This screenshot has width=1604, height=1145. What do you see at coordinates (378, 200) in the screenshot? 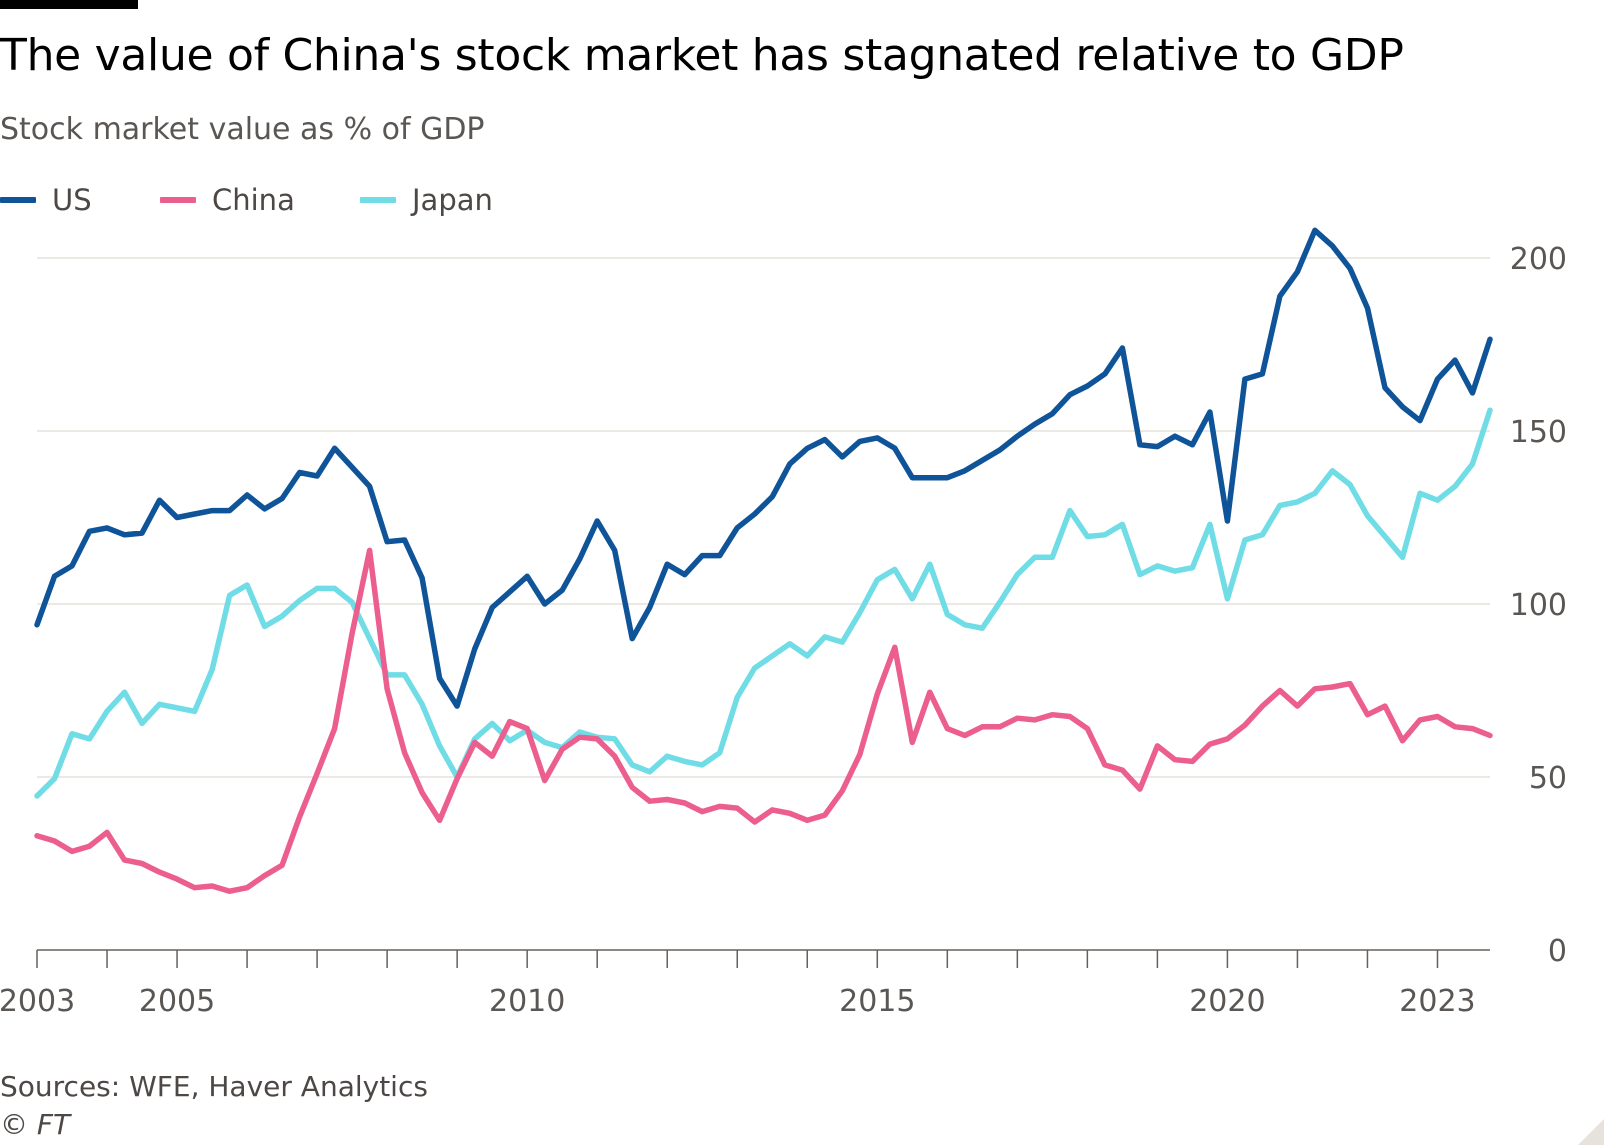
I see `legend-swatch-japan` at bounding box center [378, 200].